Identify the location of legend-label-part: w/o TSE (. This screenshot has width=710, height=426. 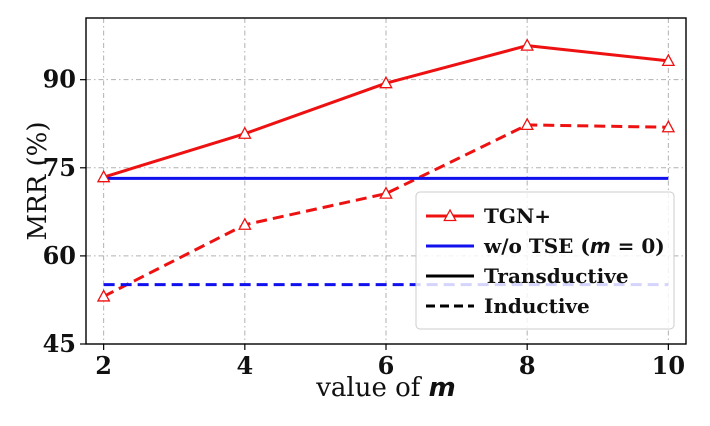
(536, 246).